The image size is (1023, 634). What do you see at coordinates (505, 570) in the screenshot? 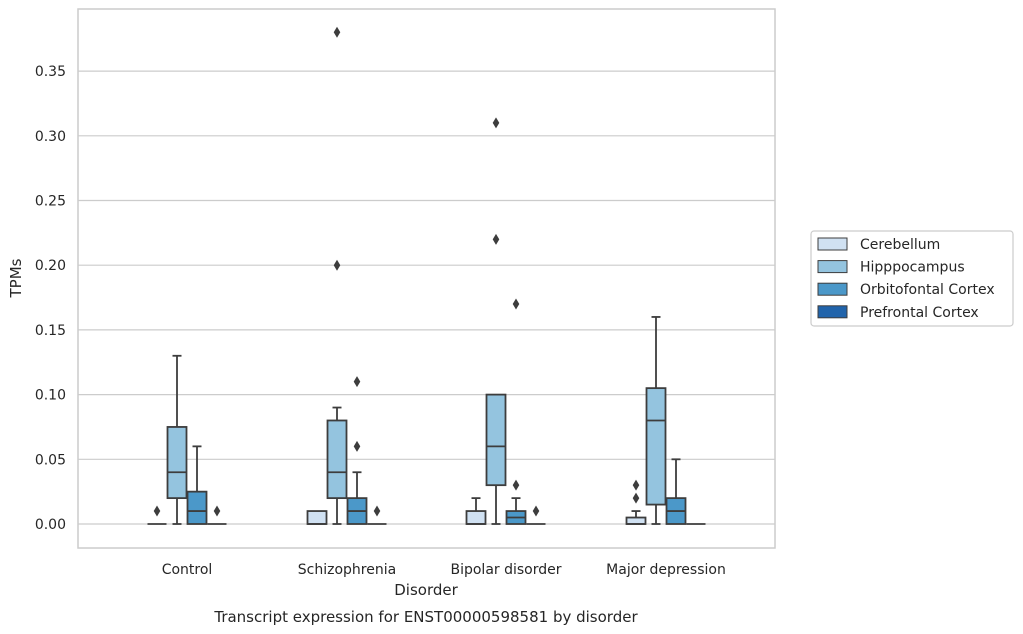
I see `x-tick-label: Bipolar disorder` at bounding box center [505, 570].